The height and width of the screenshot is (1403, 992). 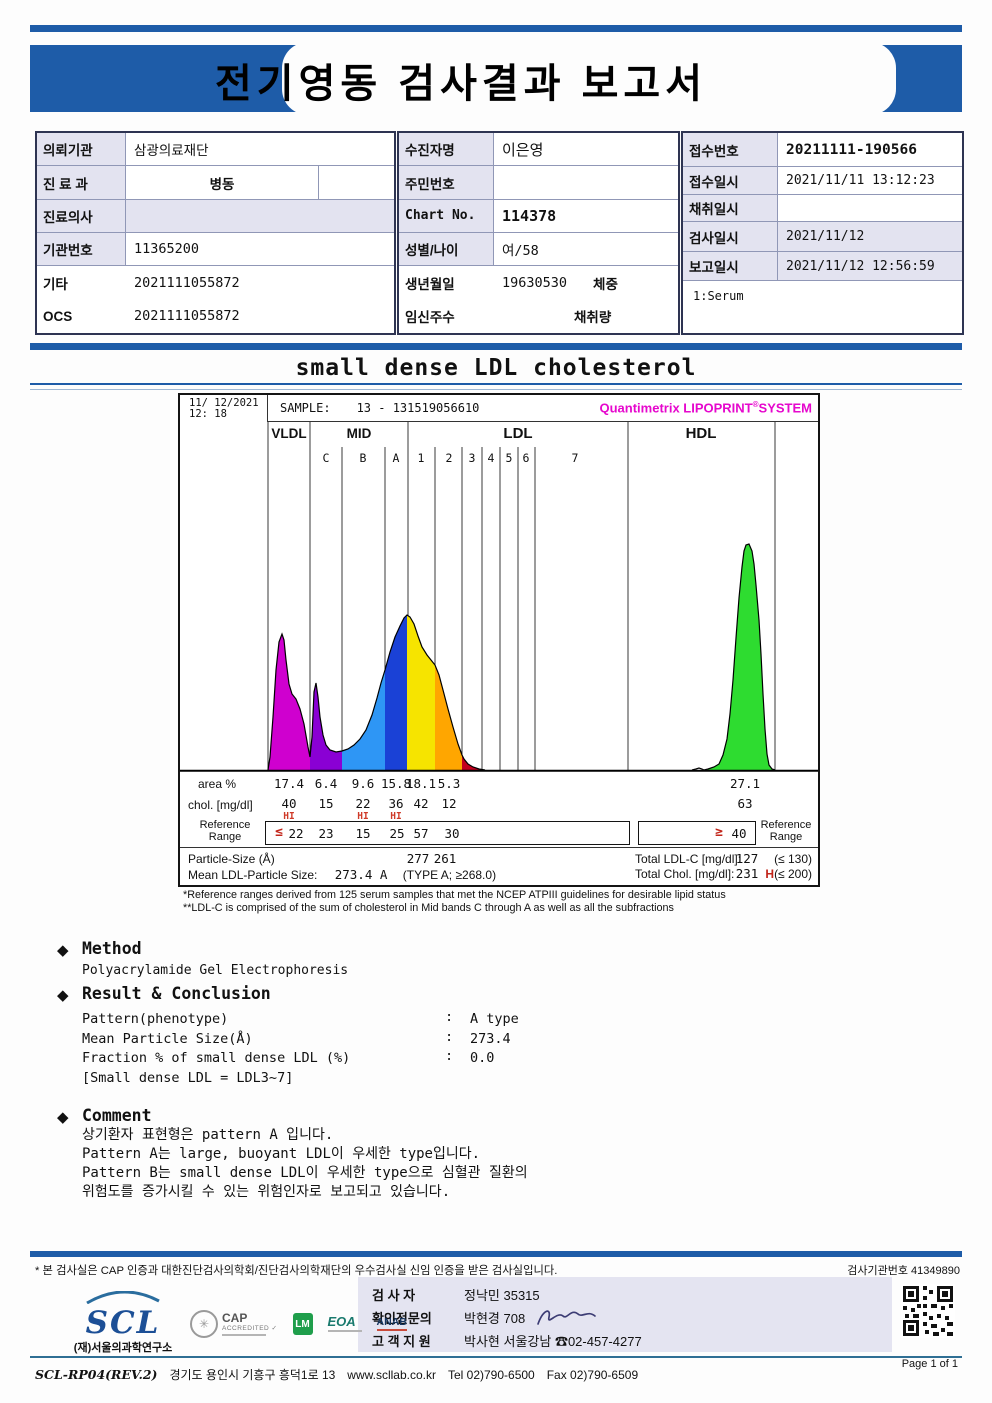 What do you see at coordinates (496, 386) in the screenshot?
I see `title-underline` at bounding box center [496, 386].